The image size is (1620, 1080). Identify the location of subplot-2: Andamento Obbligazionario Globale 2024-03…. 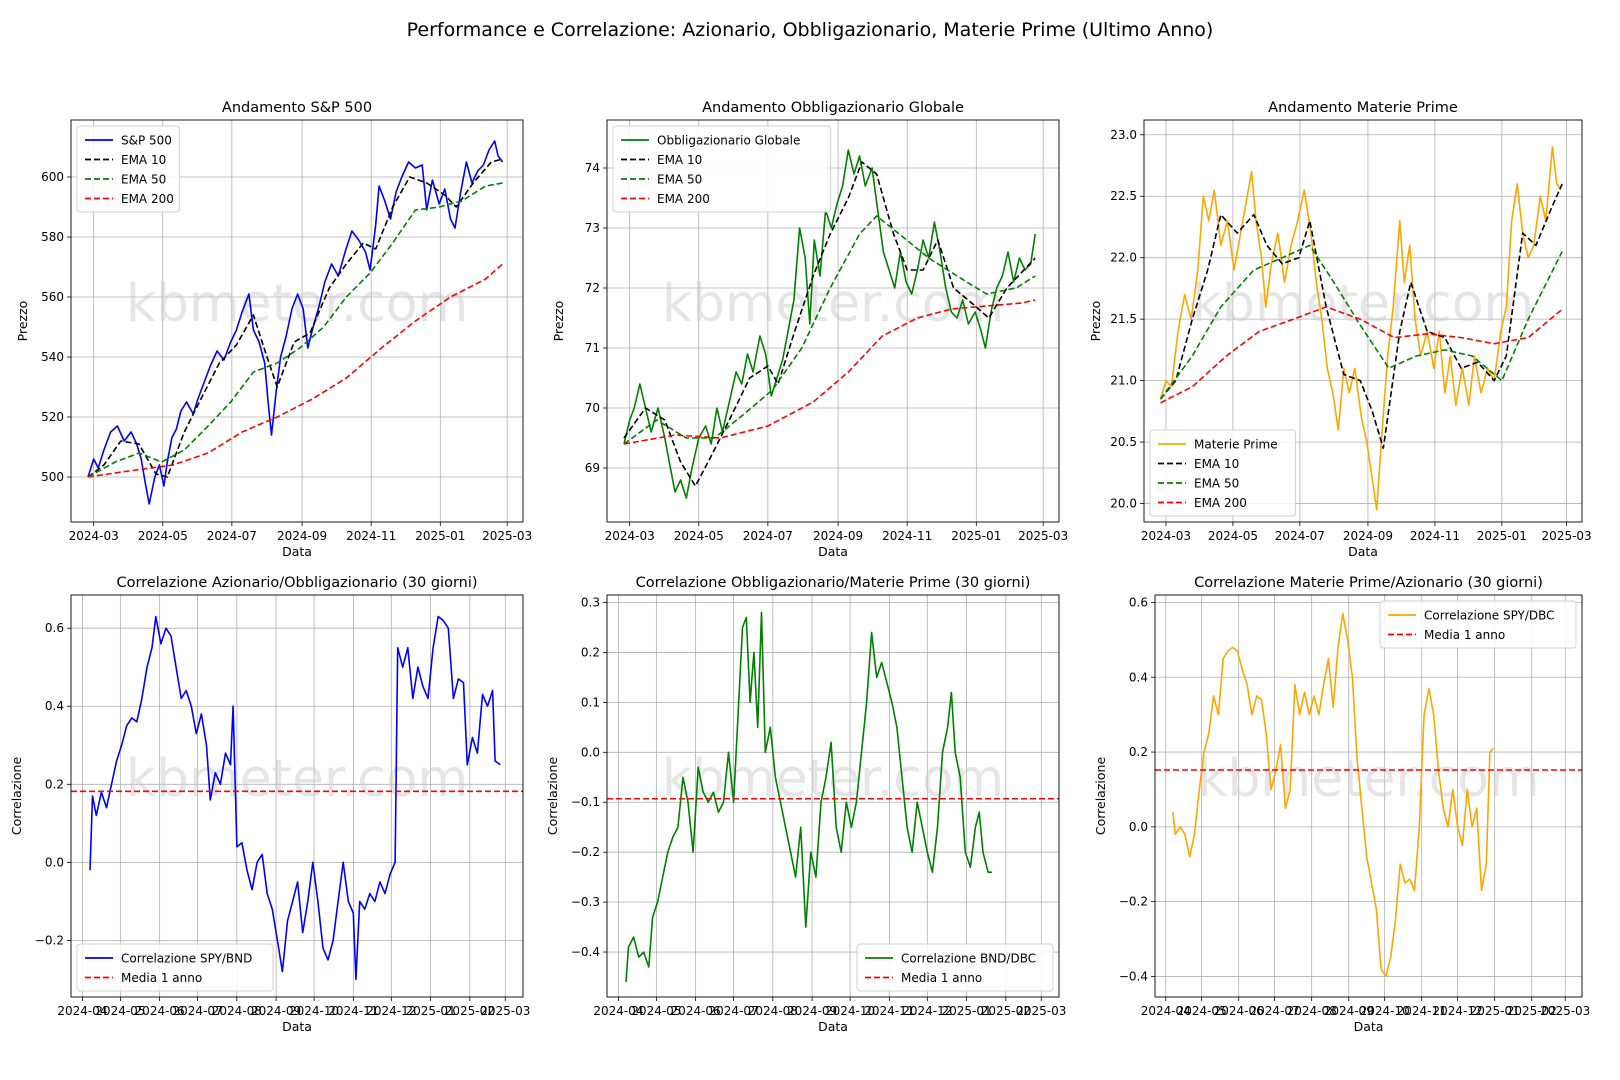
(809, 329).